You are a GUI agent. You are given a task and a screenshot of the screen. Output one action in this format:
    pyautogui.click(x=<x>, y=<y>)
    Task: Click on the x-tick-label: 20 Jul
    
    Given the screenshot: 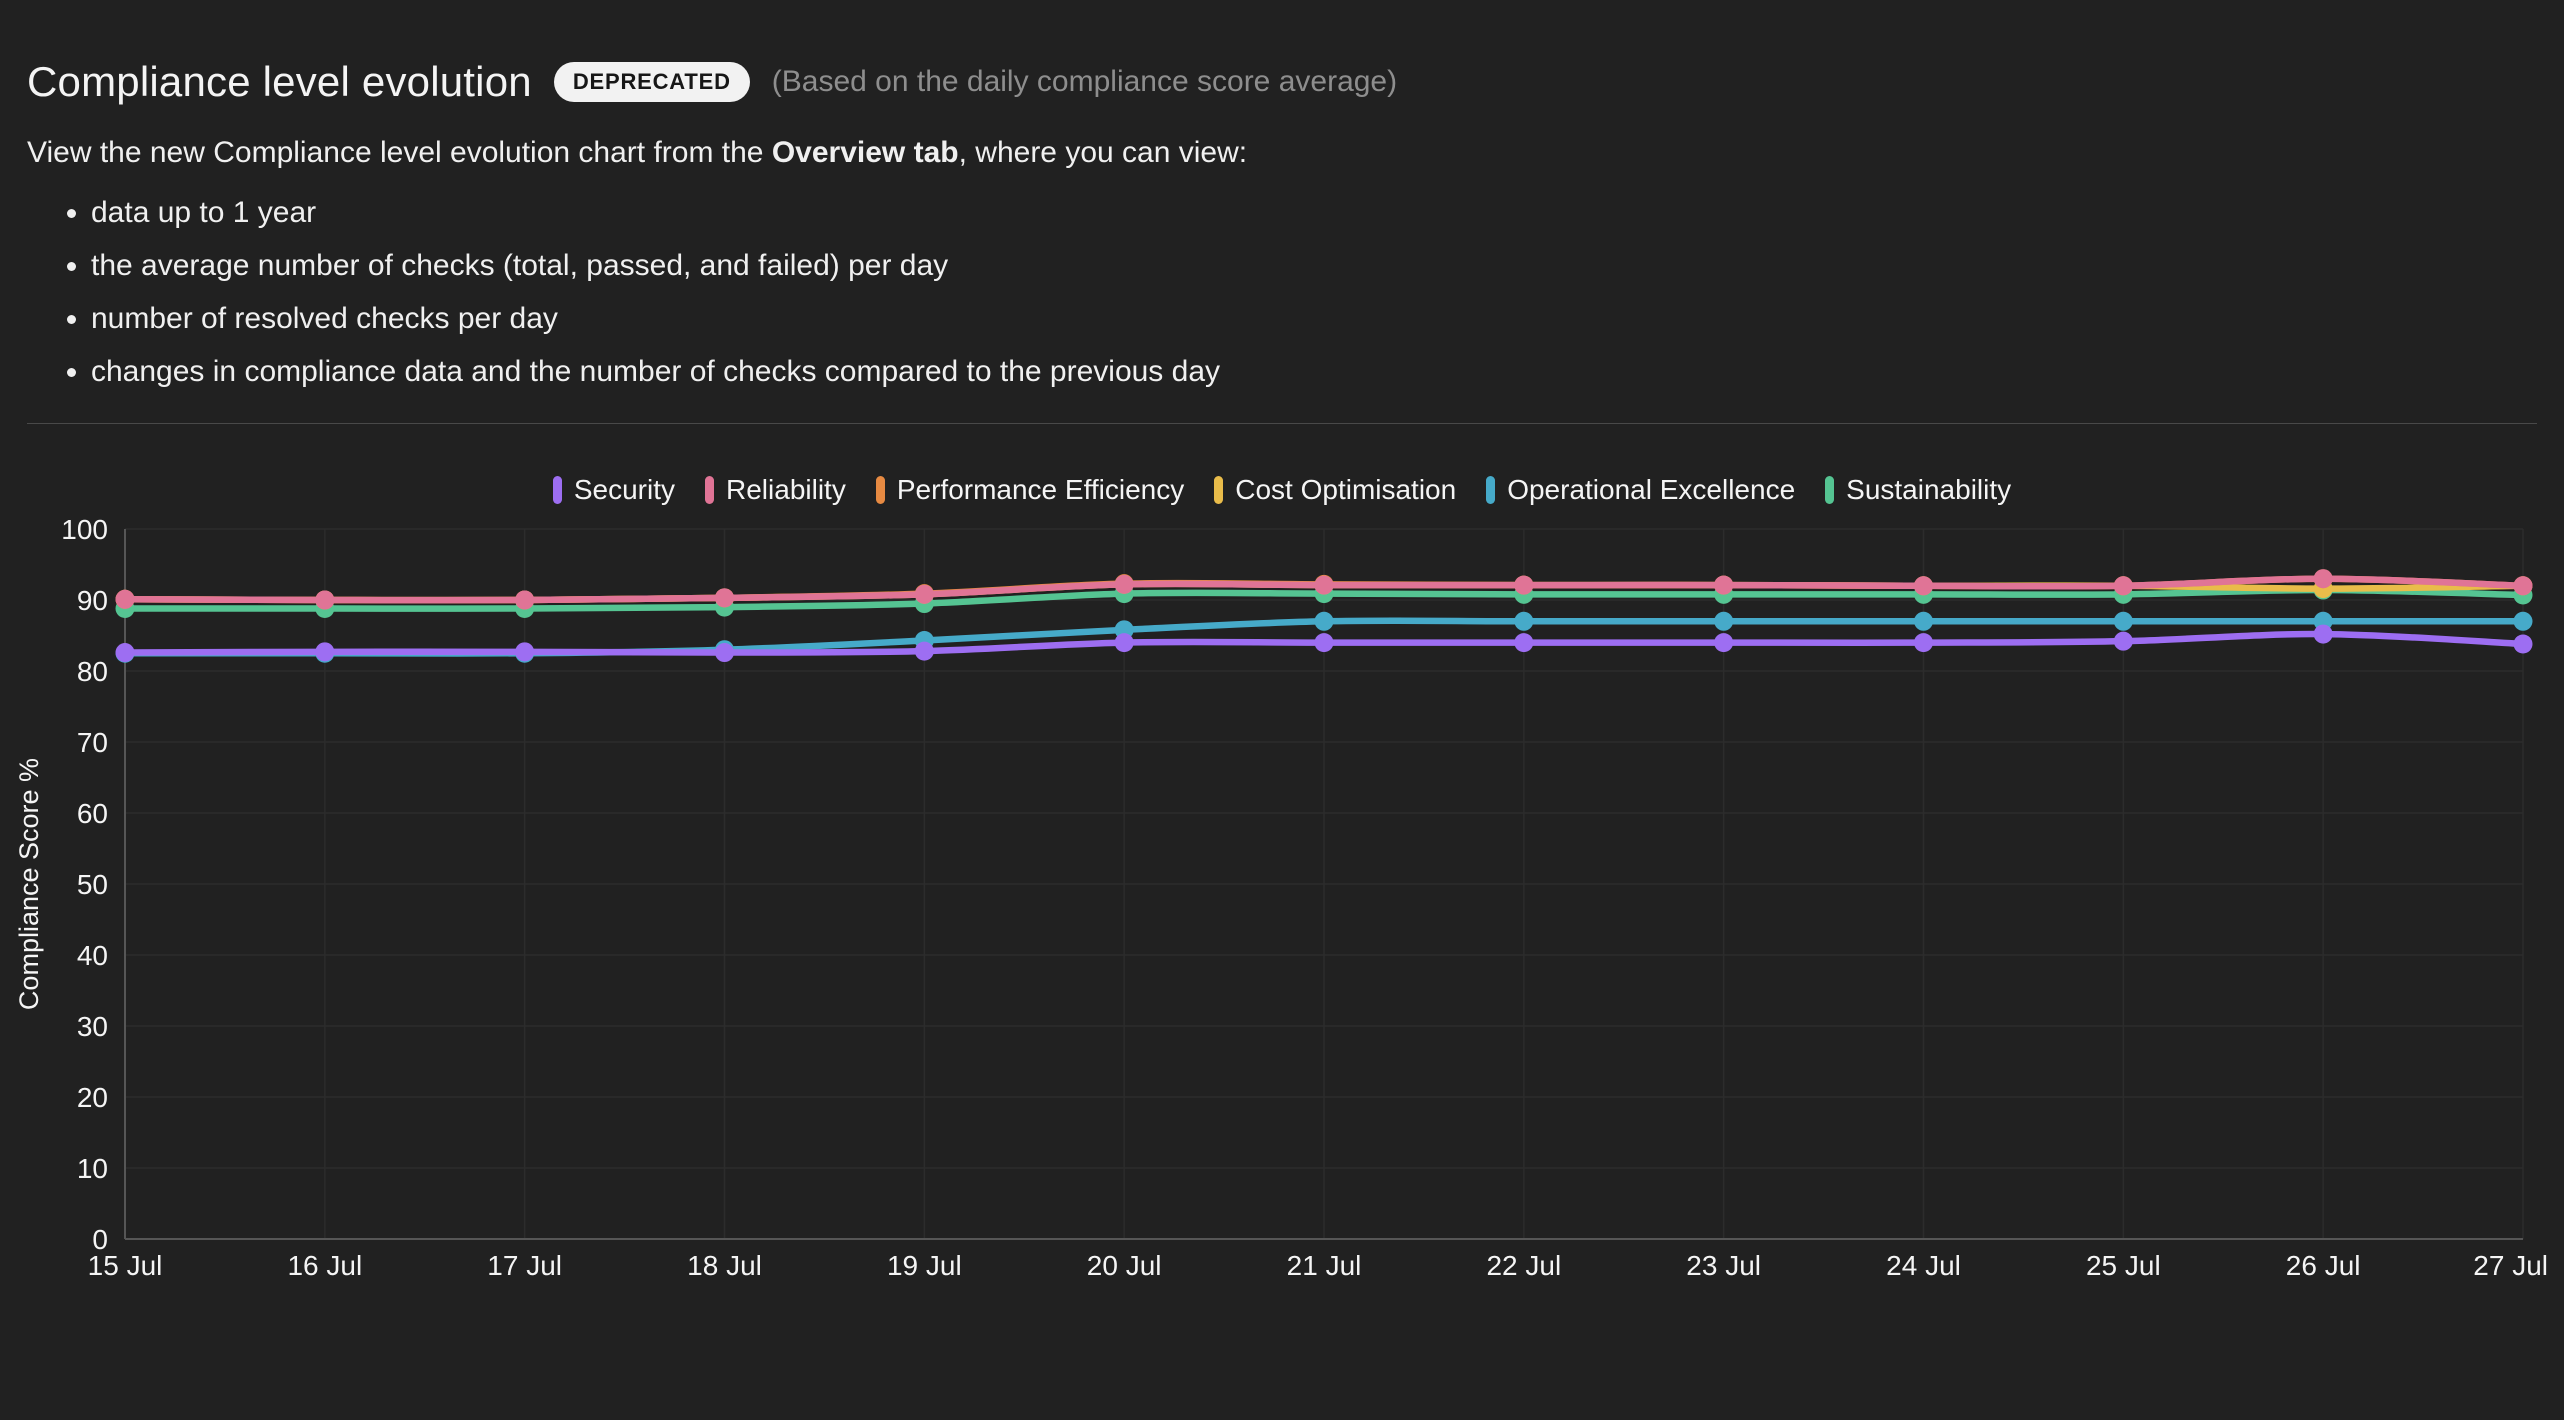 What is the action you would take?
    pyautogui.click(x=1124, y=1265)
    